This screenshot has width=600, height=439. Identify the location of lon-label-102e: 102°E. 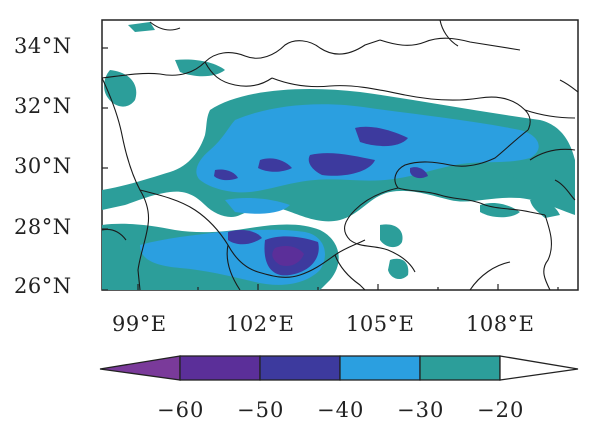
(260, 324).